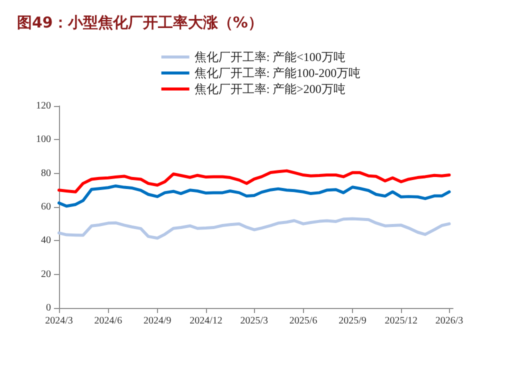  I want to click on legend-label: 焦化厂开工率: 产能100-200万吨, so click(277, 73).